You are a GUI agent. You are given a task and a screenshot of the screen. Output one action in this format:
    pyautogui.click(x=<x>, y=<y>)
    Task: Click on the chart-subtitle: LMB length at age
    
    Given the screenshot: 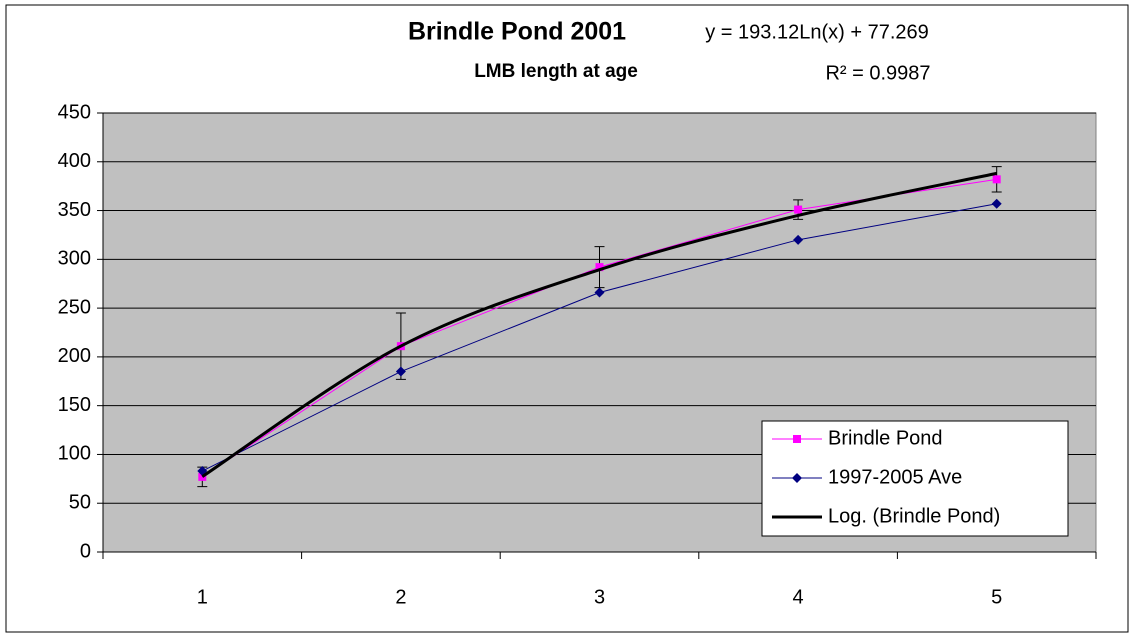 What is the action you would take?
    pyautogui.click(x=556, y=71)
    